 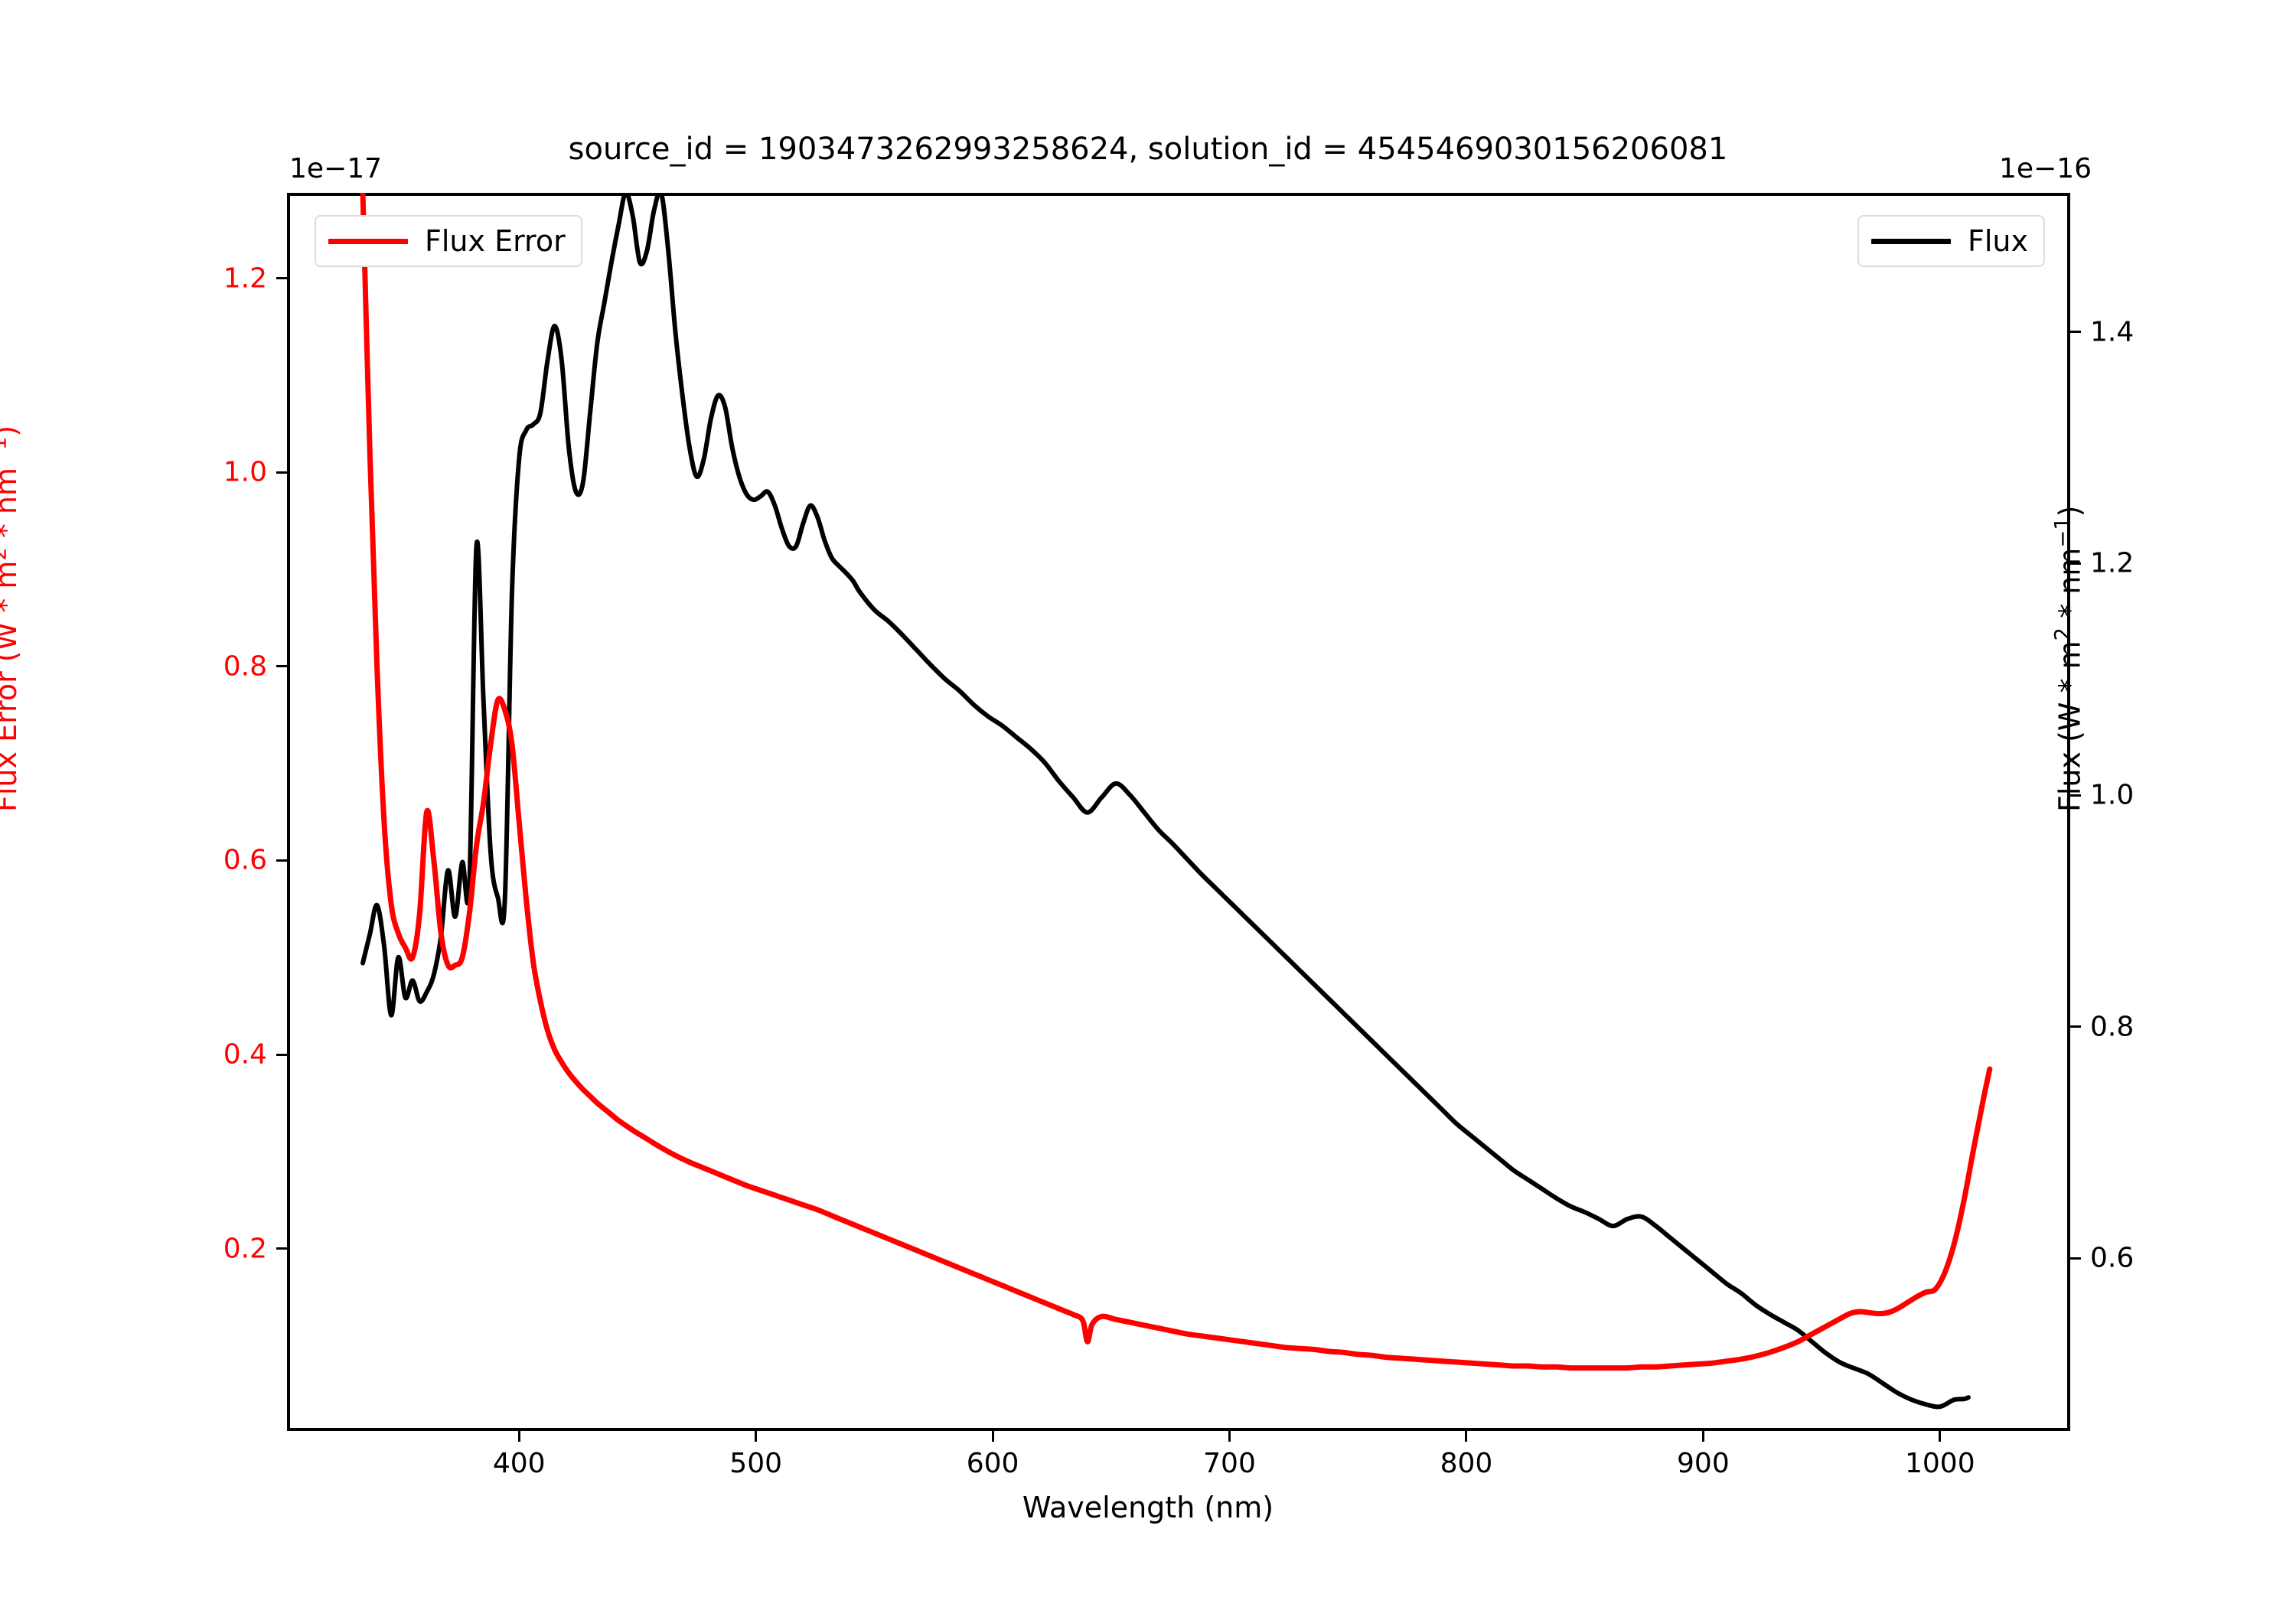 What do you see at coordinates (245, 278) in the screenshot?
I see `left-y-tick-label: 1.2` at bounding box center [245, 278].